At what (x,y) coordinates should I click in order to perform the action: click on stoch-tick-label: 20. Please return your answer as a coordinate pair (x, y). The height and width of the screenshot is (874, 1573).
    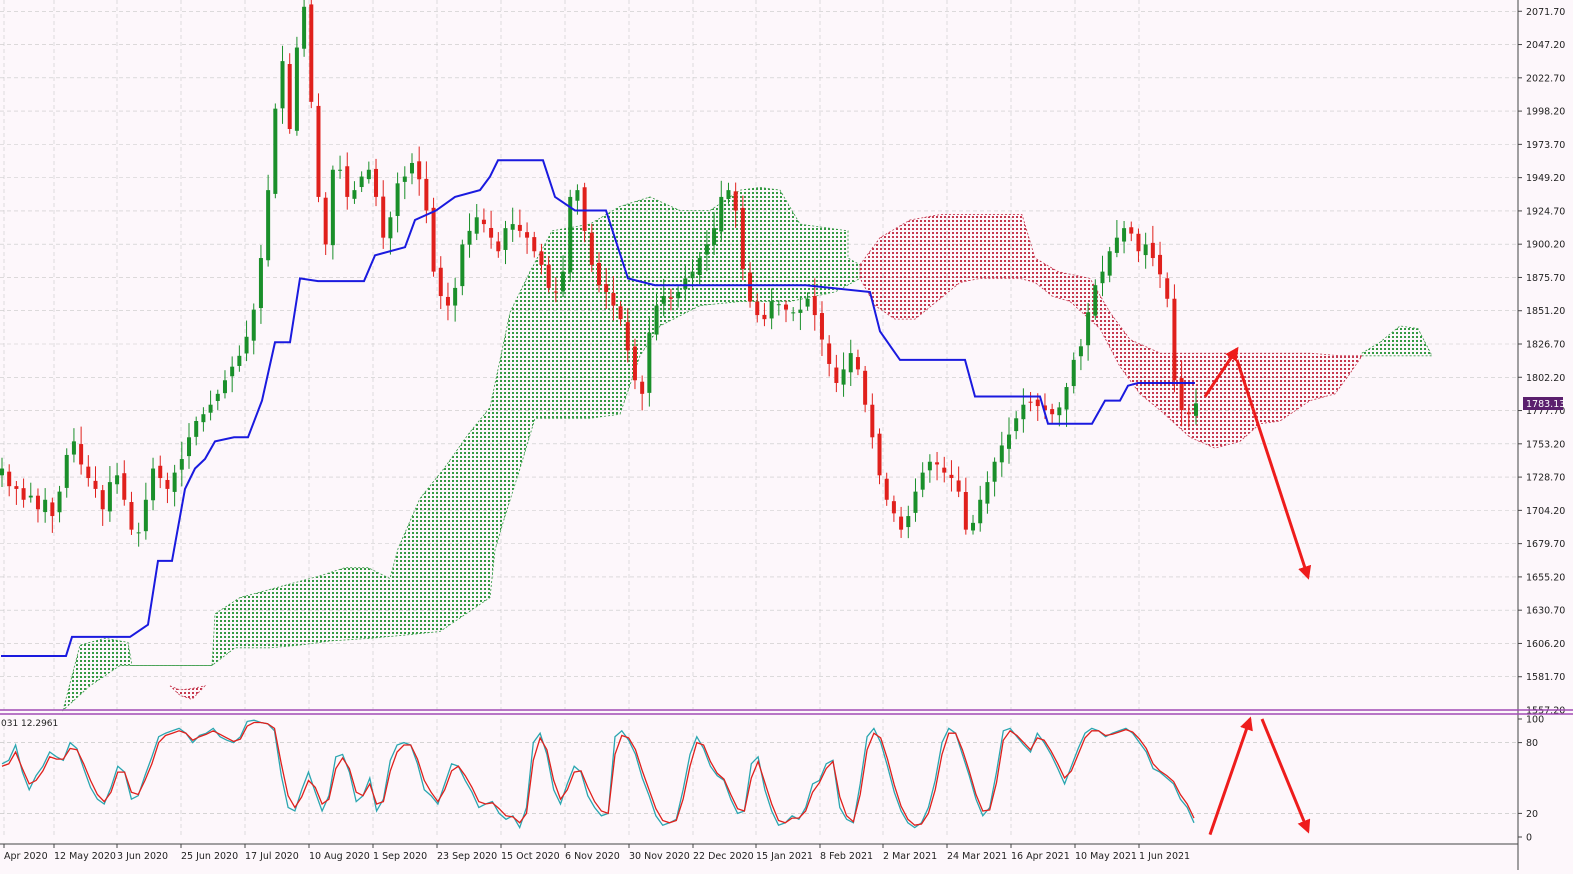
    Looking at the image, I should click on (1532, 814).